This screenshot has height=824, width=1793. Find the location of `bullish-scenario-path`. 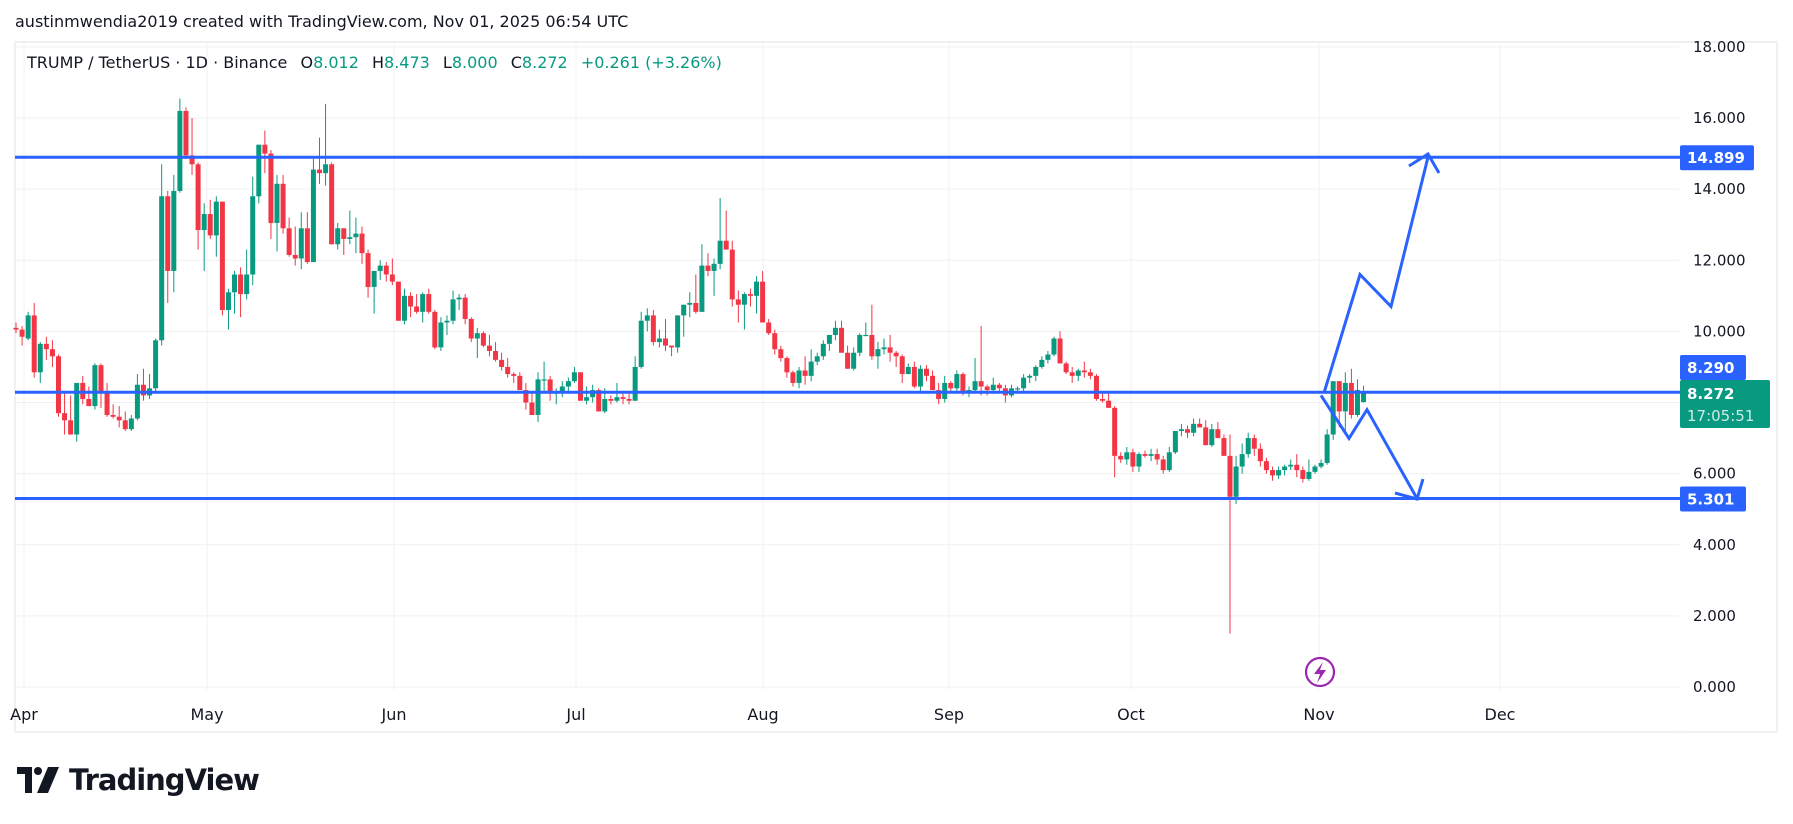

bullish-scenario-path is located at coordinates (1376, 275).